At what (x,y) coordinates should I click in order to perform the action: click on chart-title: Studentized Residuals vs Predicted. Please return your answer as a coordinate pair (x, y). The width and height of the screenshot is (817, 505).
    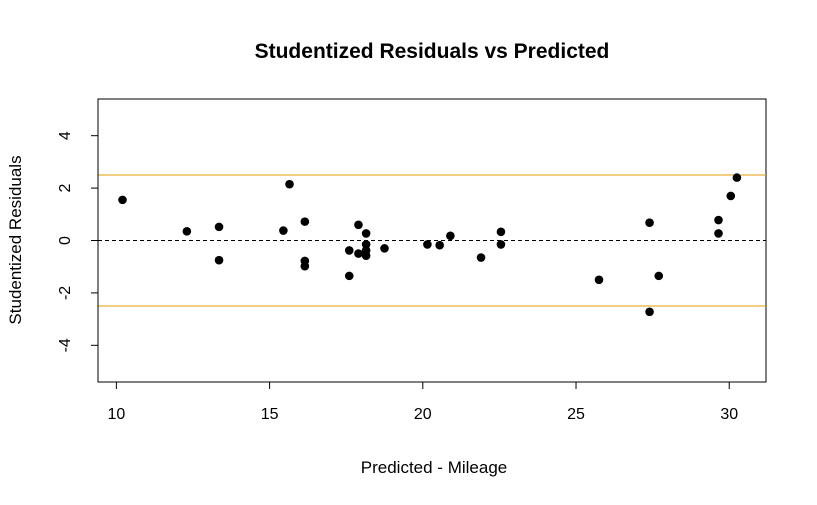
    Looking at the image, I should click on (432, 51).